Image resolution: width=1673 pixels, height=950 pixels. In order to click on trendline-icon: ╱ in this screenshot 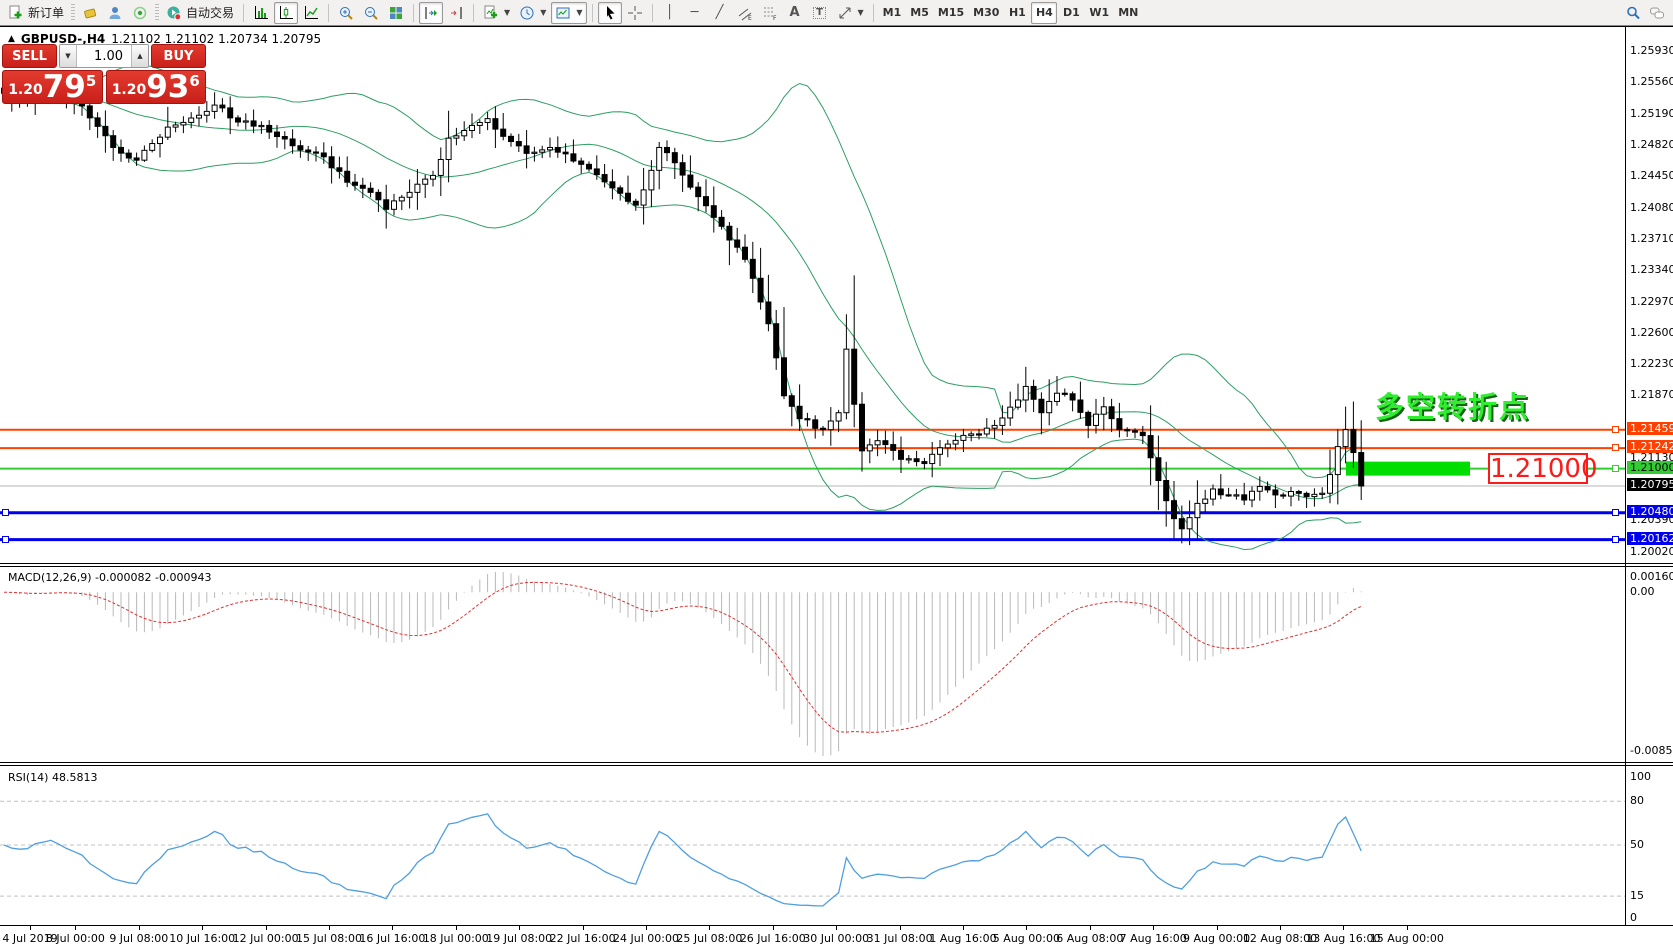, I will do `click(719, 12)`.